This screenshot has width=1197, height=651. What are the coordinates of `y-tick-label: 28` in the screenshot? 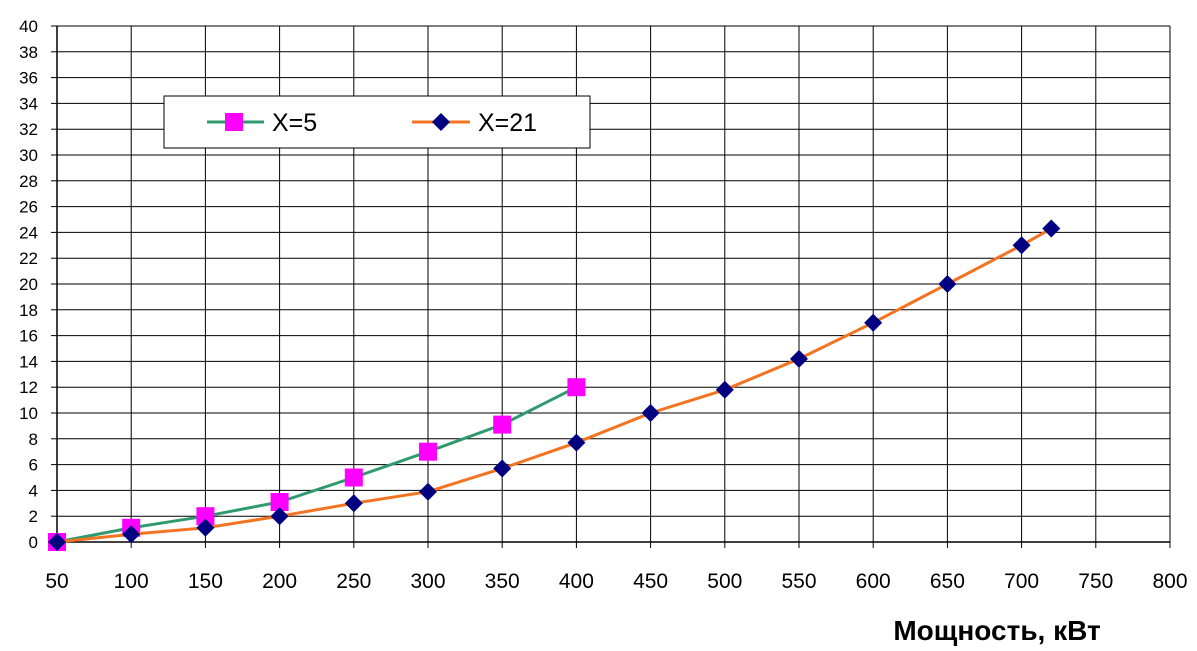 It's located at (28, 181).